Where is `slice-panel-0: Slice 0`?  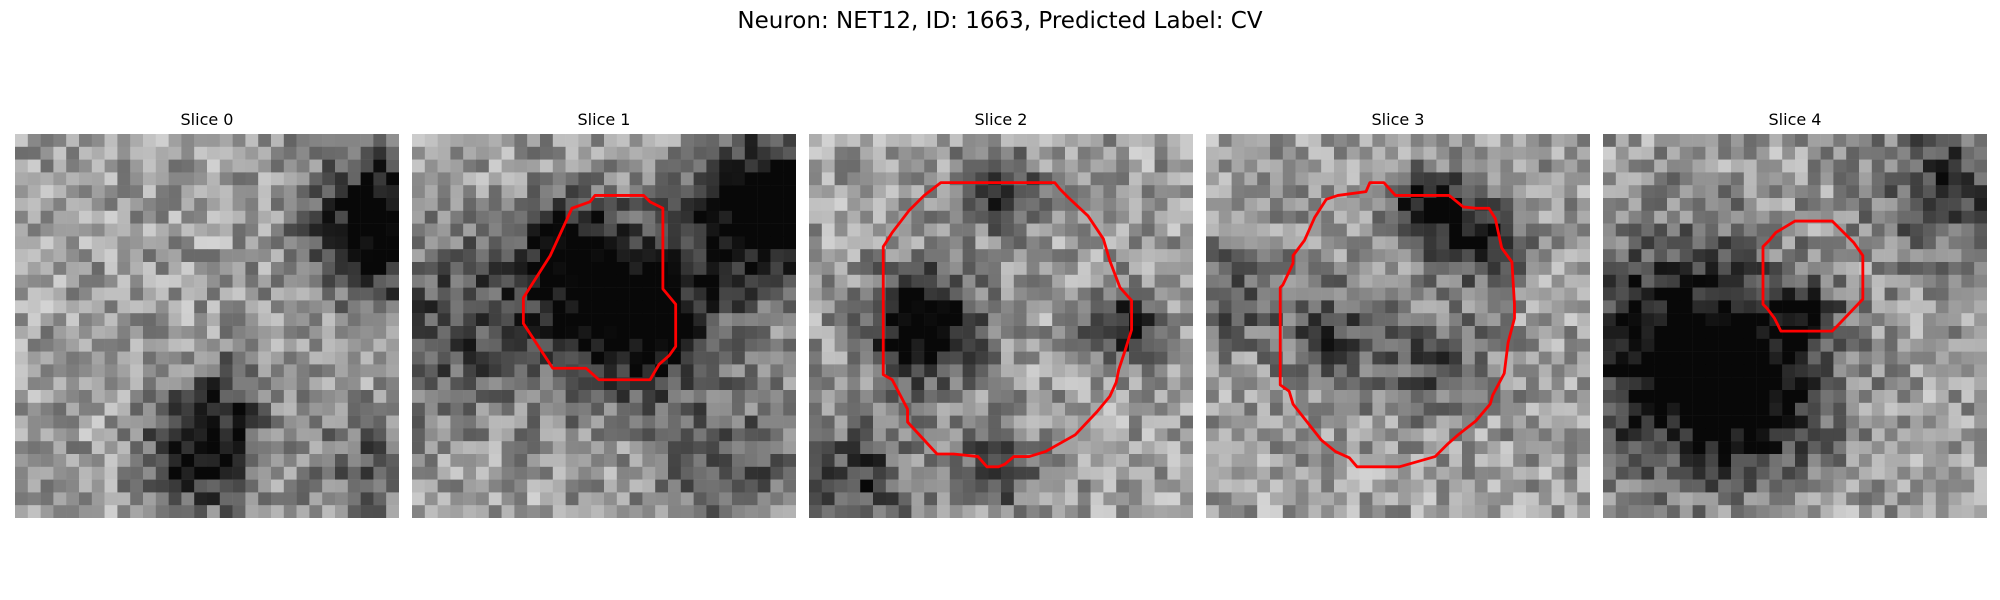
slice-panel-0: Slice 0 is located at coordinates (207, 315).